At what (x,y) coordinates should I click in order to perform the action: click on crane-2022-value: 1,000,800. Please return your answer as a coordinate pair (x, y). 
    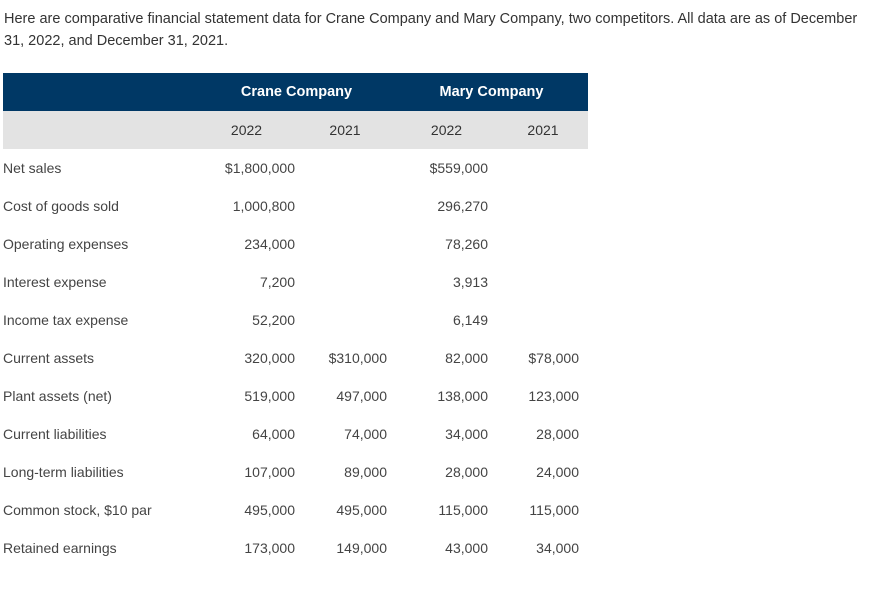
    Looking at the image, I should click on (263, 206).